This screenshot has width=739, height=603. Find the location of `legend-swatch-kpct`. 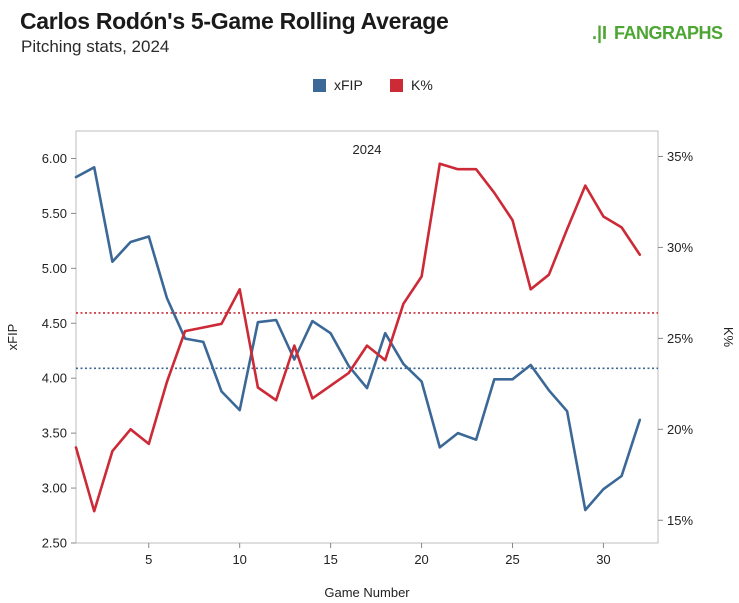

legend-swatch-kpct is located at coordinates (396, 85).